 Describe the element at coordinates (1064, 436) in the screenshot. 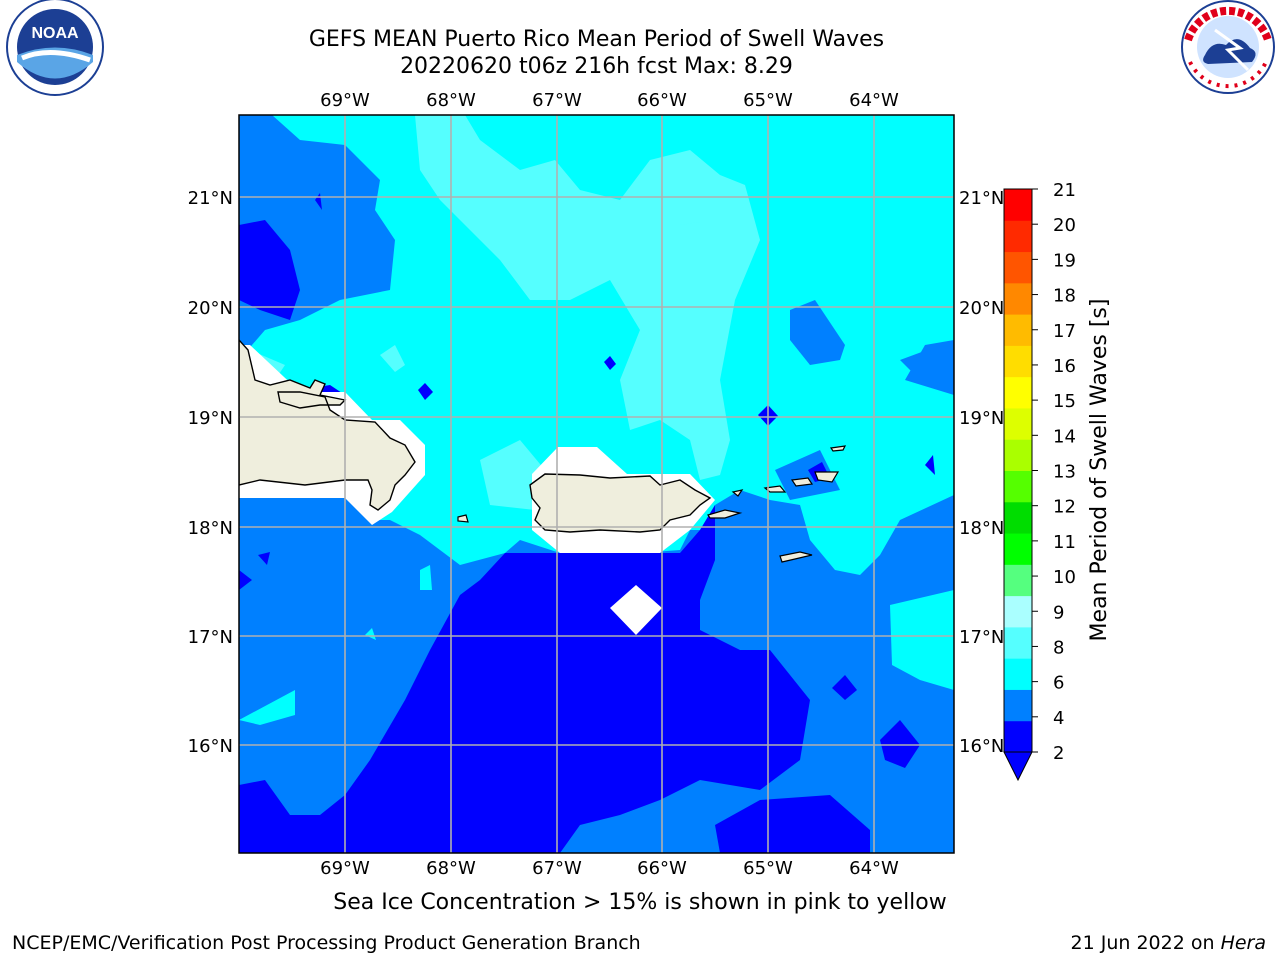

I see `colorbar-tick-label: 14` at that location.